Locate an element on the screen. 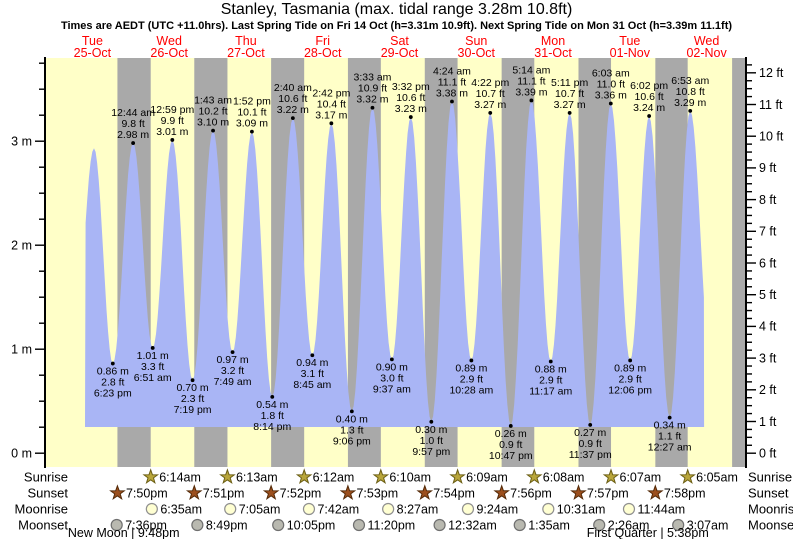 The height and width of the screenshot is (539, 793). low-tide-label-line2: 2.3 ft is located at coordinates (192, 399).